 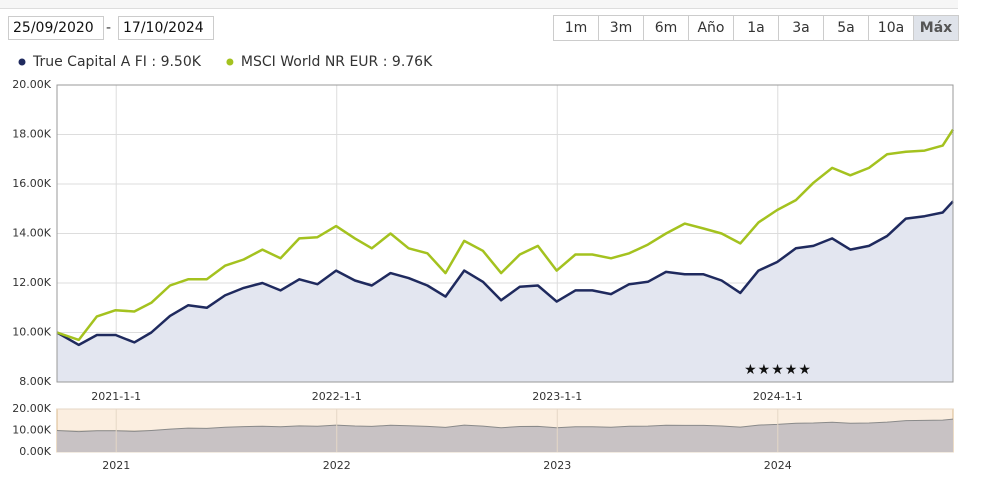 What do you see at coordinates (116, 396) in the screenshot?
I see `x-tick-label: 2021-1-1` at bounding box center [116, 396].